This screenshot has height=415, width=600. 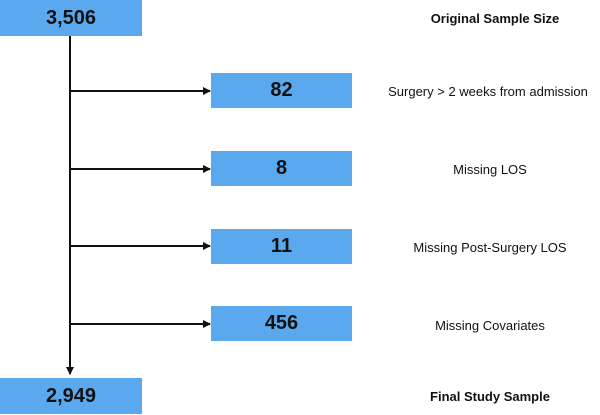 I want to click on exclusion-label-1: Surgery > 2 weeks from admission, so click(x=488, y=91).